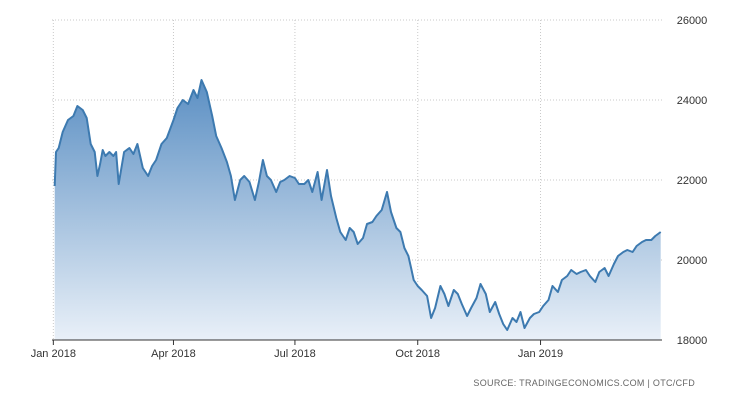  What do you see at coordinates (692, 21) in the screenshot?
I see `y-tick-label: 26000` at bounding box center [692, 21].